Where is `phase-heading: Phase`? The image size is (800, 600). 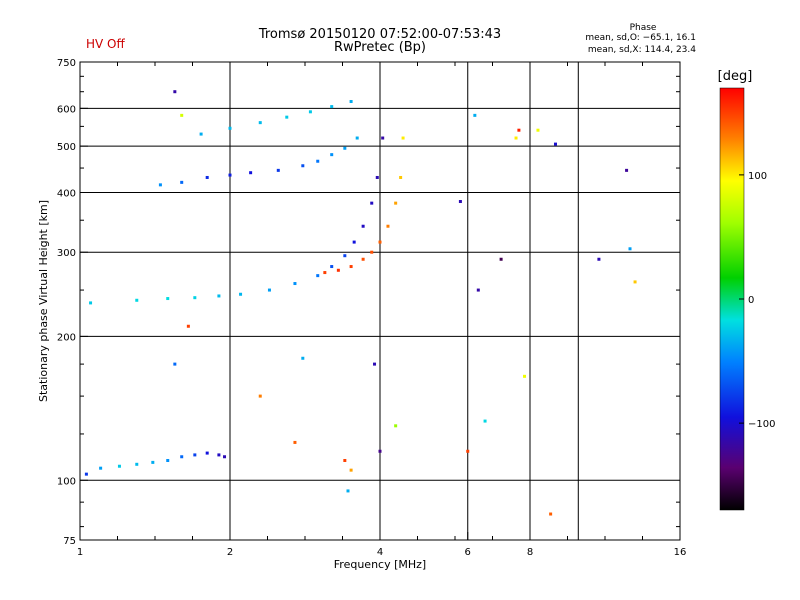
phase-heading: Phase is located at coordinates (643, 28).